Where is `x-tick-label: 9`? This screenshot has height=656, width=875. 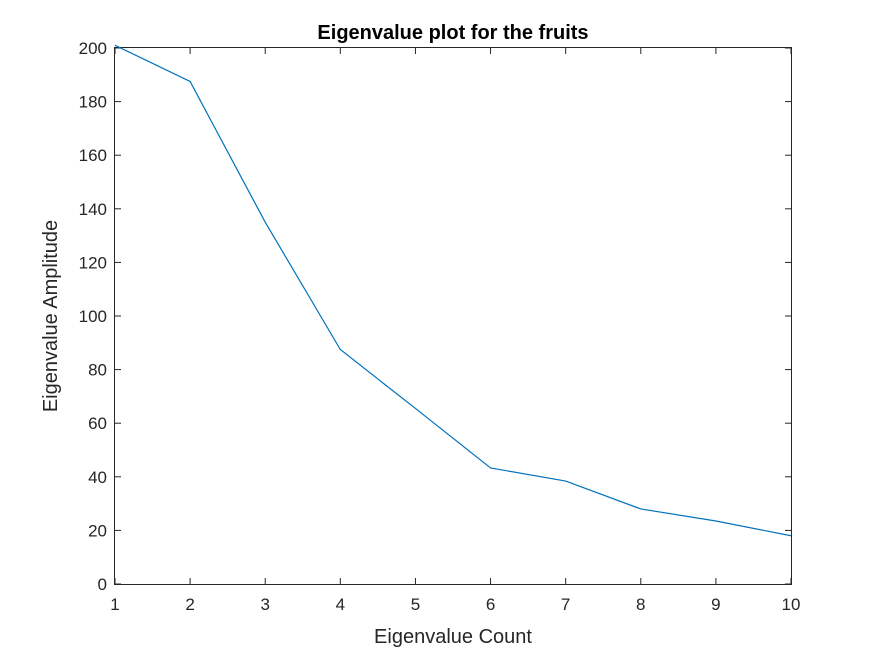 x-tick-label: 9 is located at coordinates (715, 604).